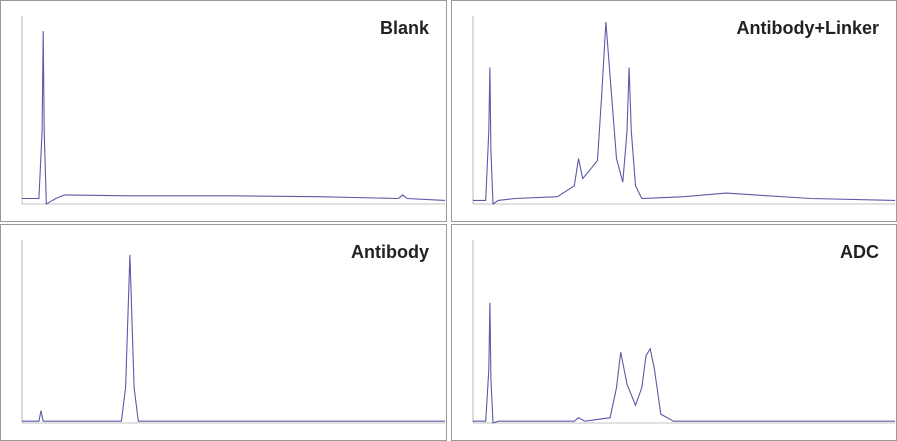  Describe the element at coordinates (684, 363) in the screenshot. I see `trace` at that location.